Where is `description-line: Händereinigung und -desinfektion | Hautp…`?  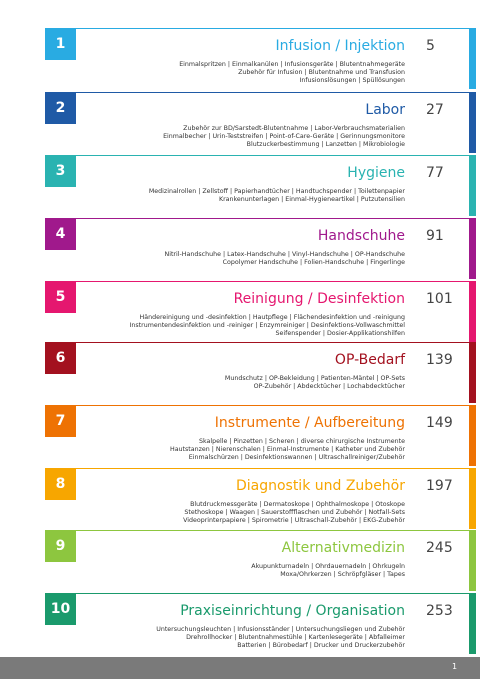
description-line: Händereinigung und -desinfektion | Hautp… is located at coordinates (272, 317).